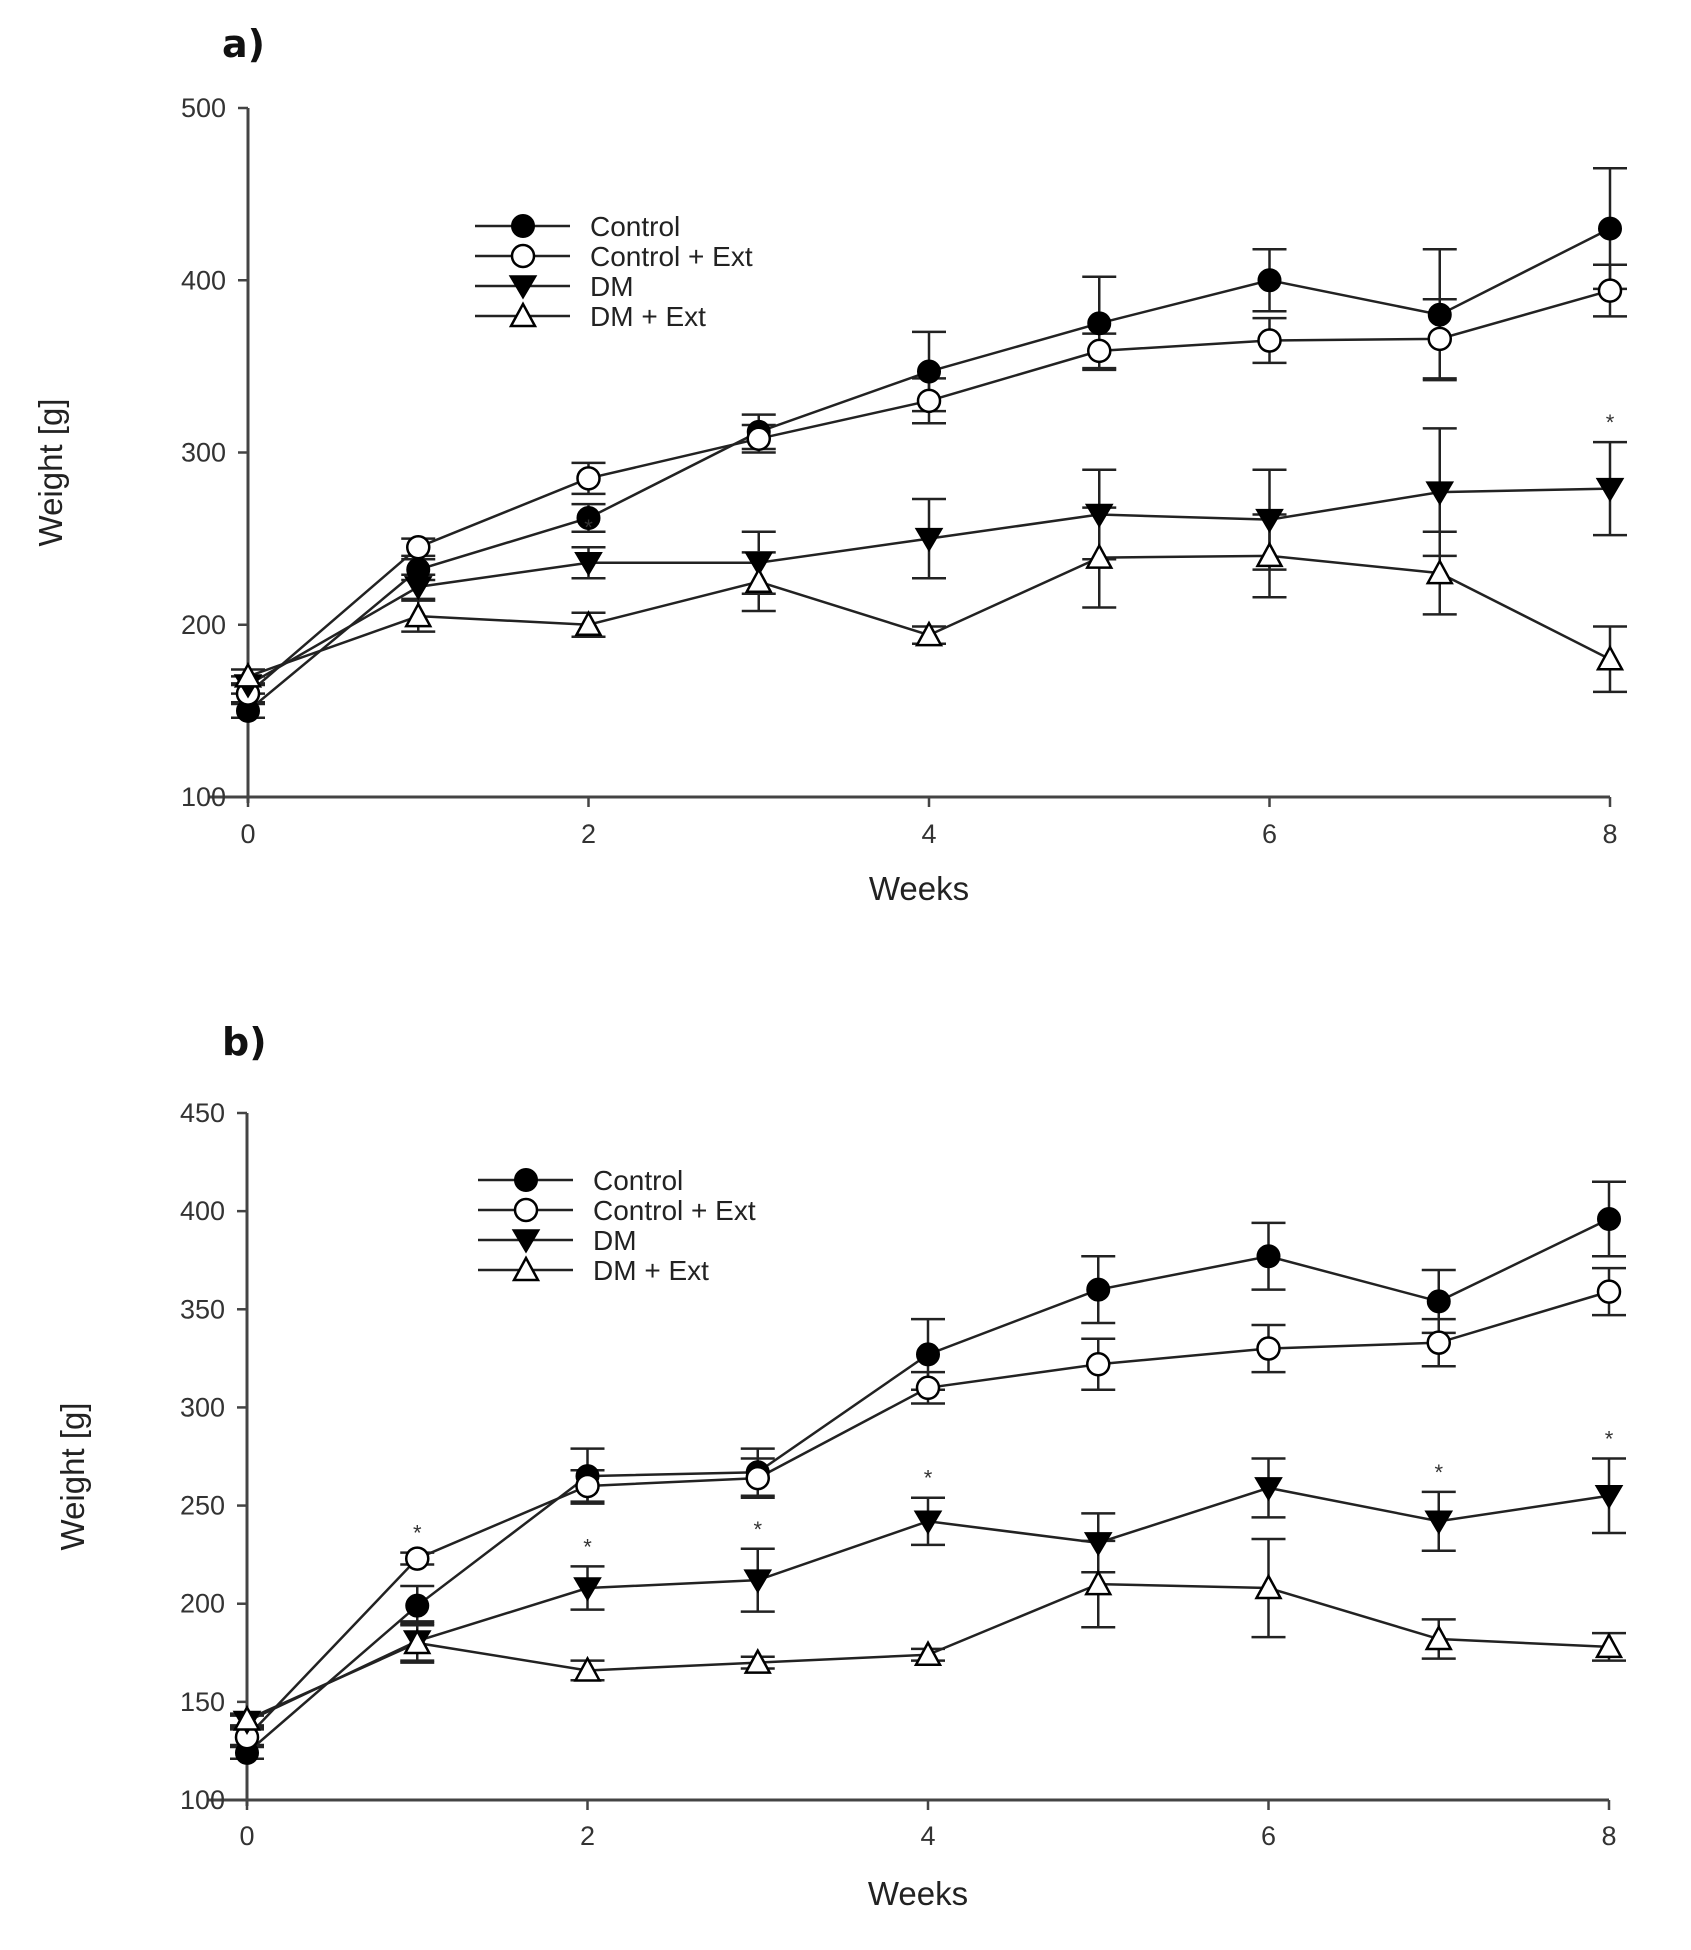 This screenshot has width=1691, height=1950. I want to click on legend-label: DM, so click(615, 1240).